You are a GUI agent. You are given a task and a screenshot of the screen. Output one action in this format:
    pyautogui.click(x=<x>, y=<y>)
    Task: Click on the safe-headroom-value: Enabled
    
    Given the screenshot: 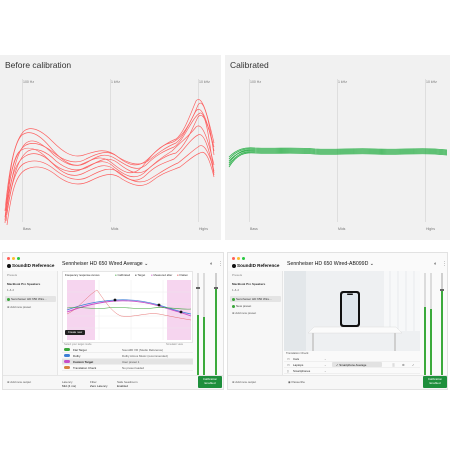 What is the action you would take?
    pyautogui.click(x=123, y=386)
    